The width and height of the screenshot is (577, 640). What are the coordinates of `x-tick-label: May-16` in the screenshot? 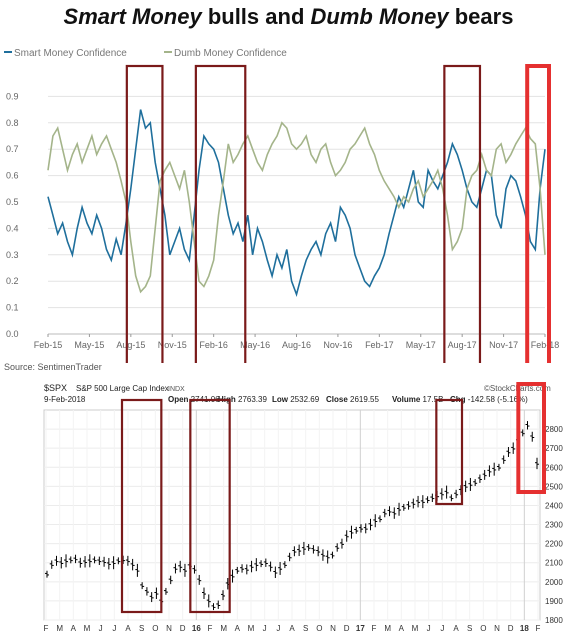 It's located at (255, 345).